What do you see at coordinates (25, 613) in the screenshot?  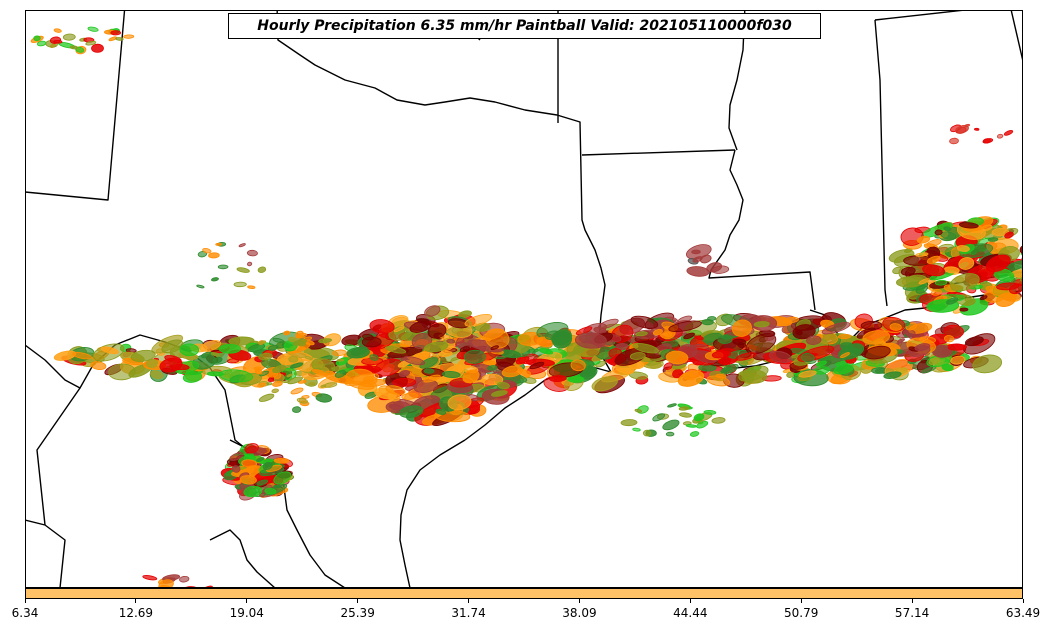 I see `colorbar-tick-label: 6.34` at bounding box center [25, 613].